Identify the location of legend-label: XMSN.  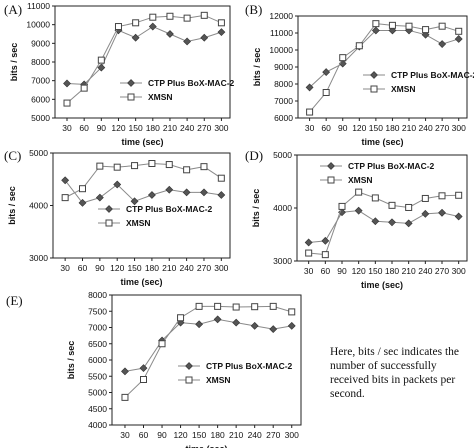
(403, 89).